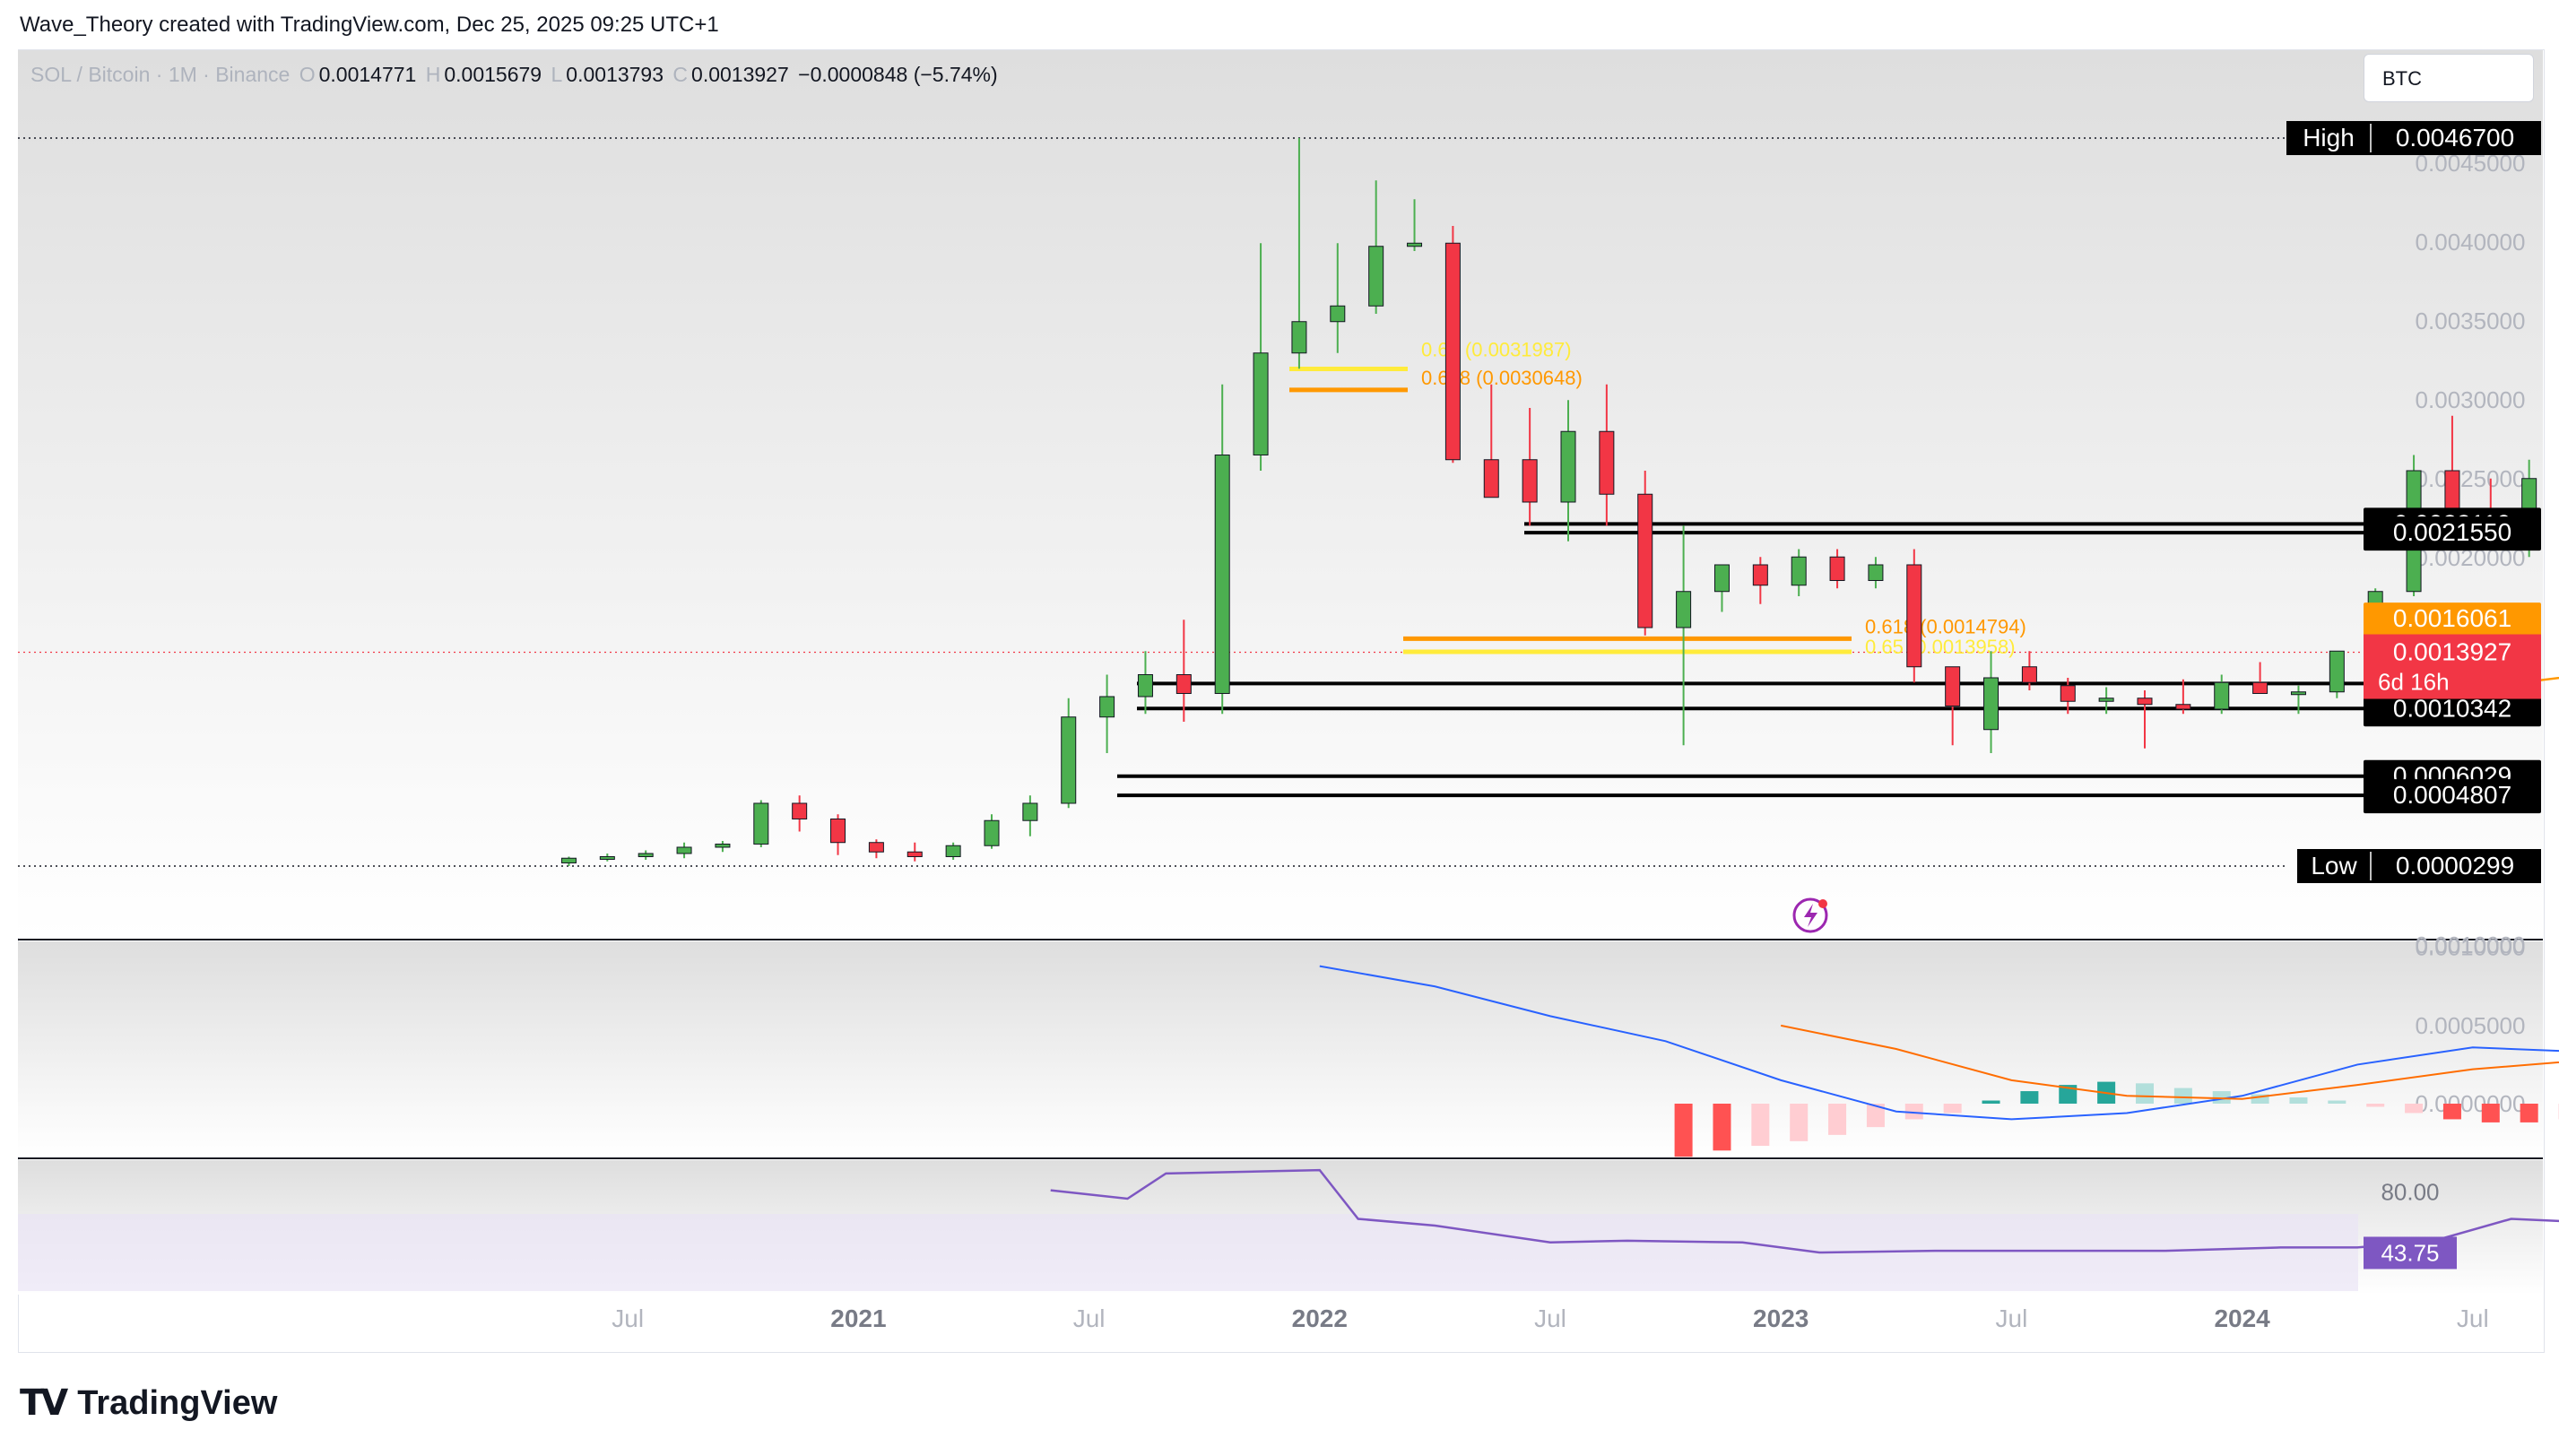  I want to click on last-price-badge: 0.0013927 6d 16h, so click(2452, 666).